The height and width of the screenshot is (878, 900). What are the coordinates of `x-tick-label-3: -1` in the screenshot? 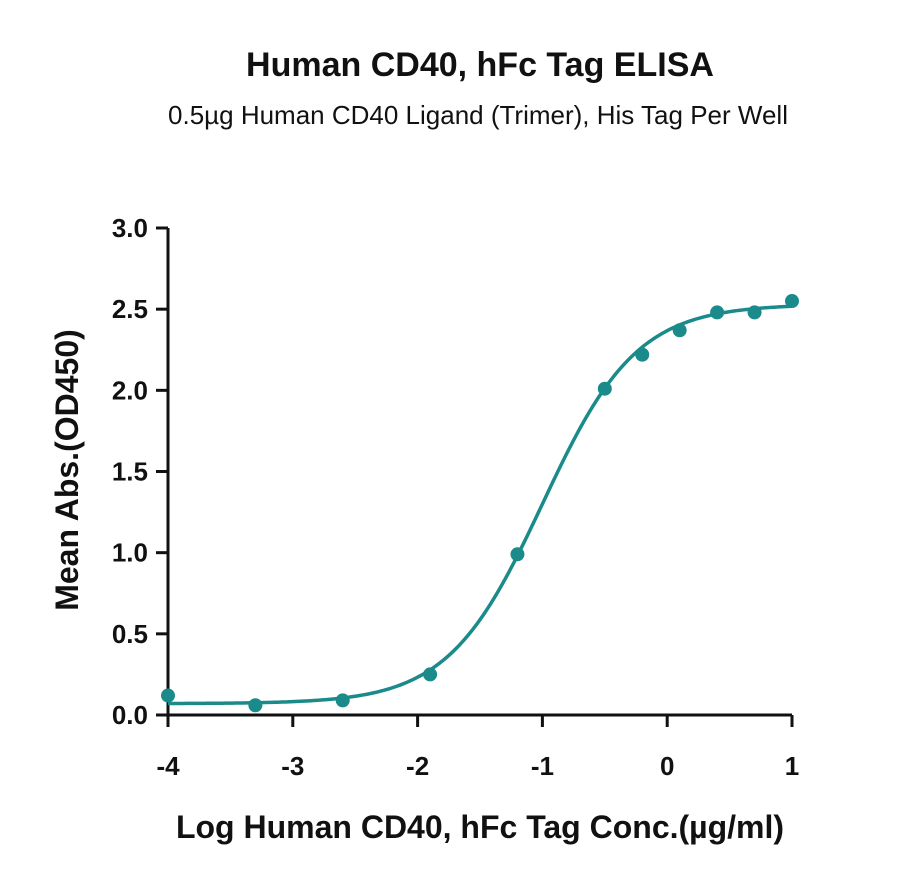 It's located at (542, 766).